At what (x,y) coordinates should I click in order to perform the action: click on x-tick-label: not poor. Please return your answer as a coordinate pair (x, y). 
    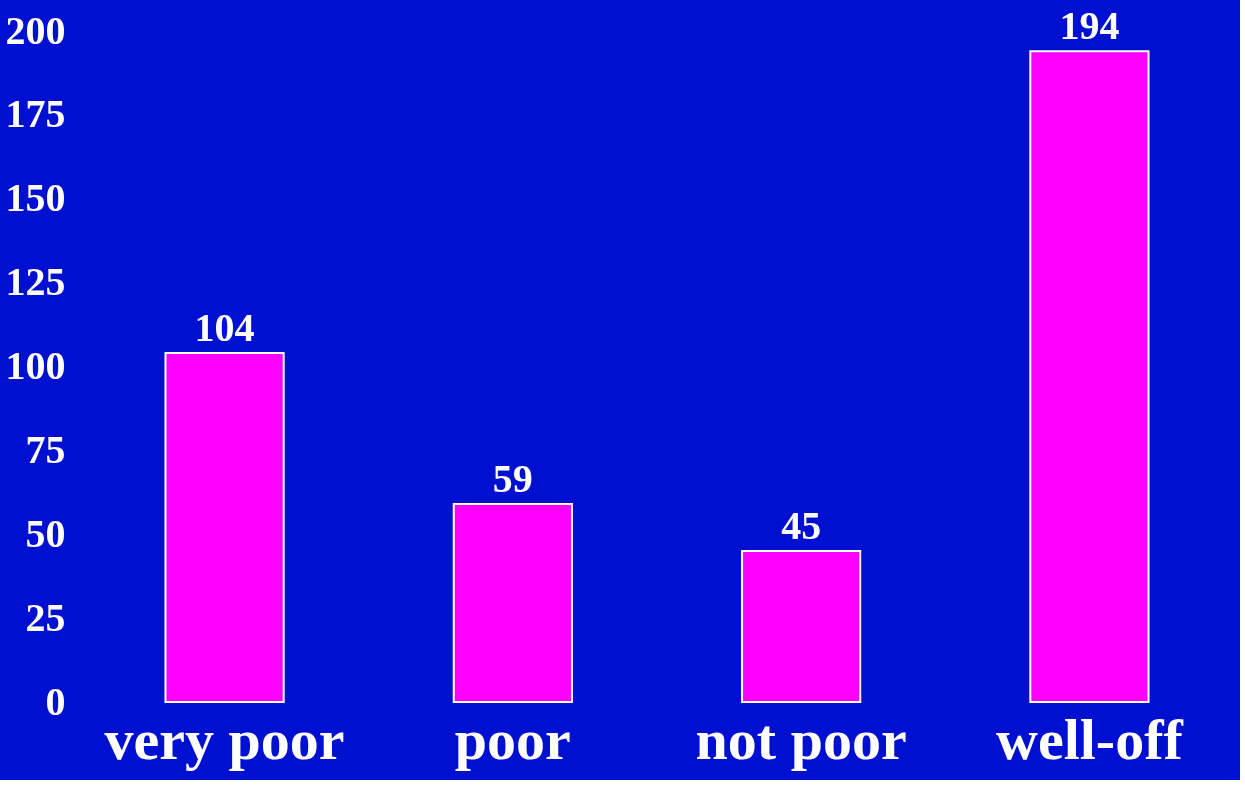
    Looking at the image, I should click on (801, 739).